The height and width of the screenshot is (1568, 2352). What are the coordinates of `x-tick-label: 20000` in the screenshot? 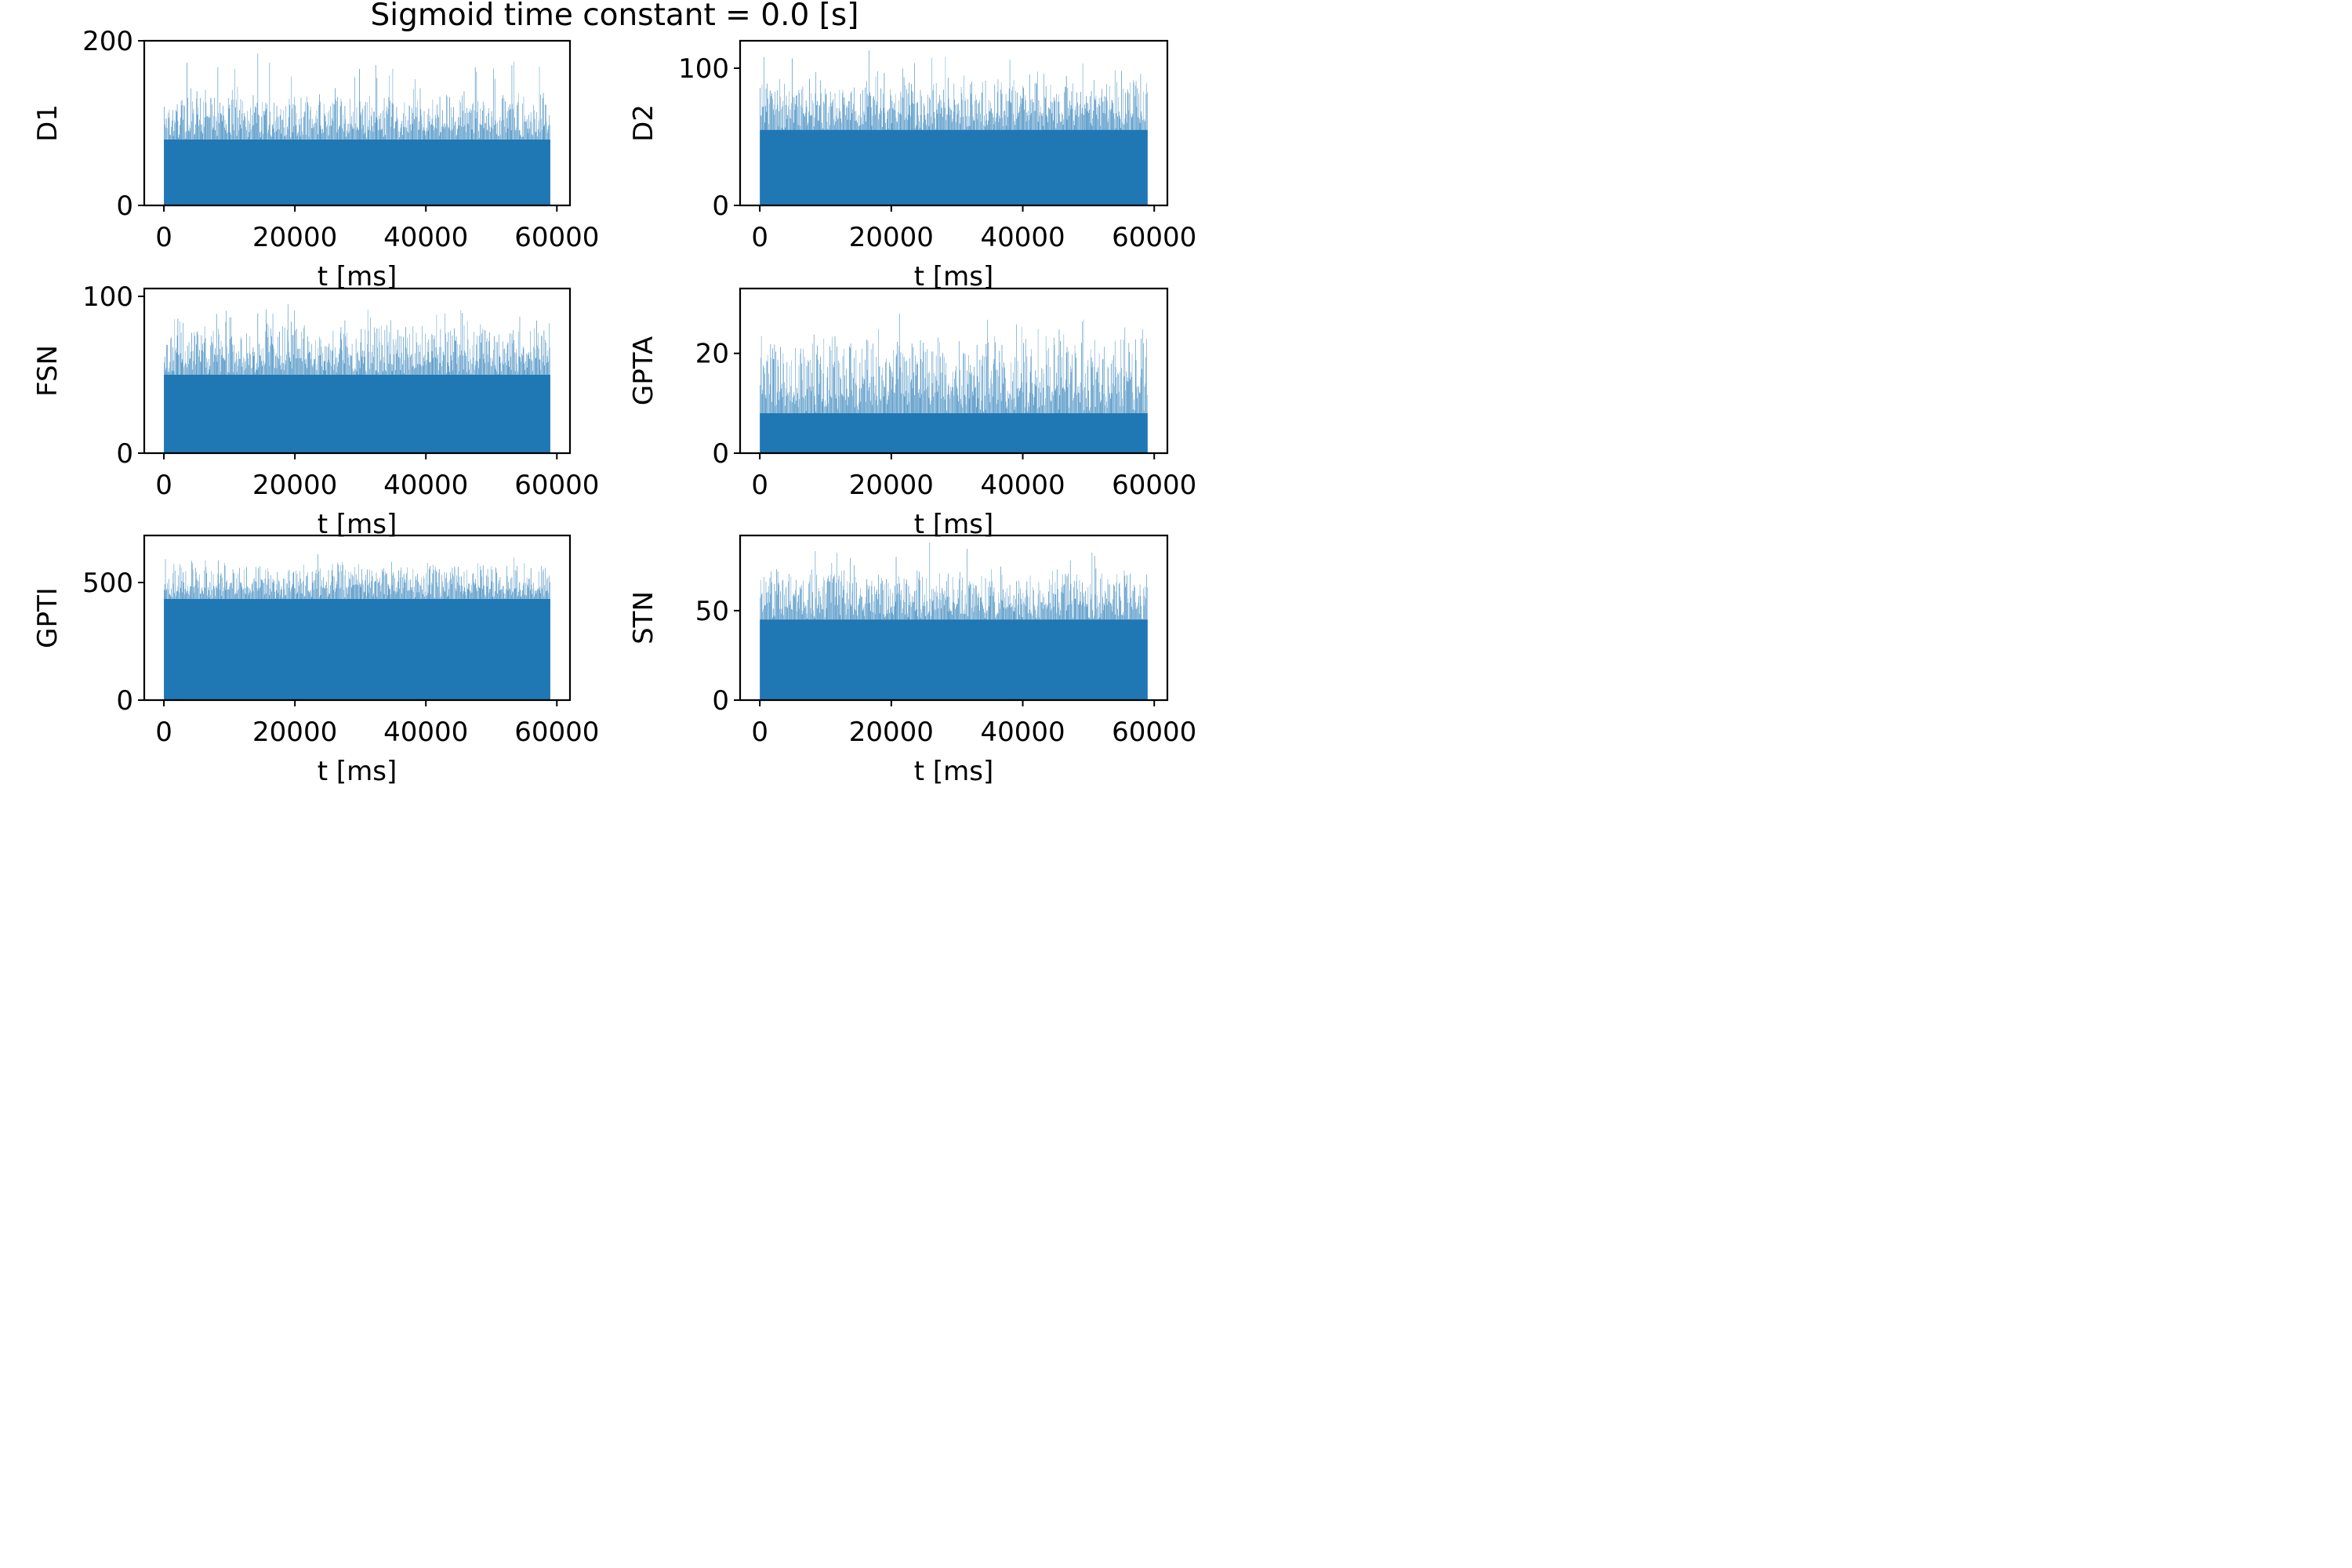 It's located at (891, 238).